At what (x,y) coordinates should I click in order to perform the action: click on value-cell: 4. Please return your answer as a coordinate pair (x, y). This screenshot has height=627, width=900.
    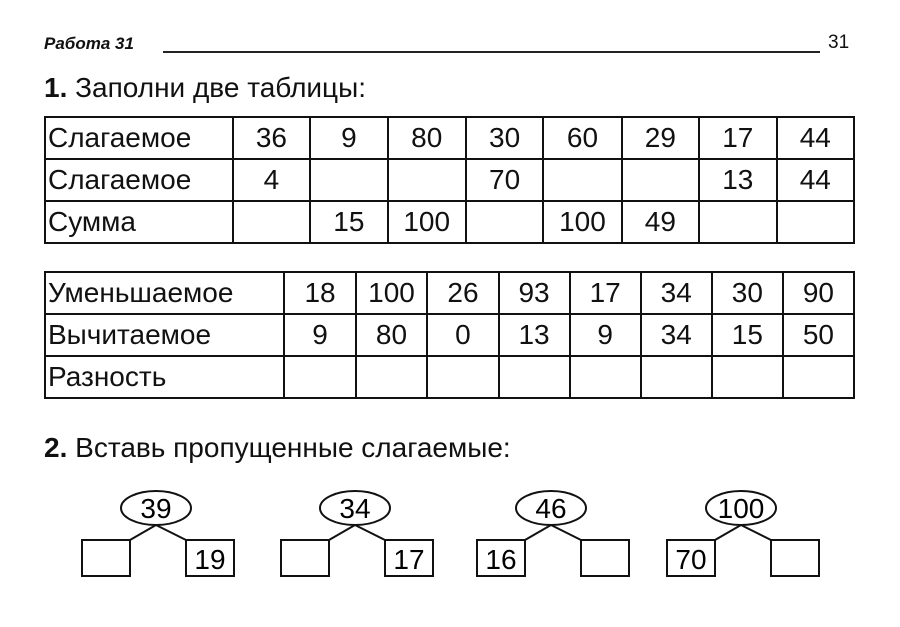
    Looking at the image, I should click on (271, 180).